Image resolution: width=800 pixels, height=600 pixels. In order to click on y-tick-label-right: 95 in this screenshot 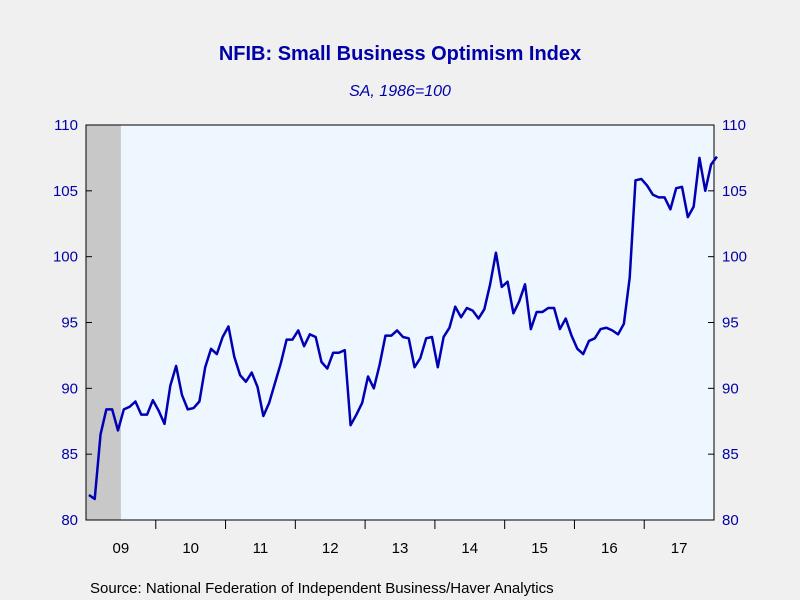, I will do `click(730, 323)`.